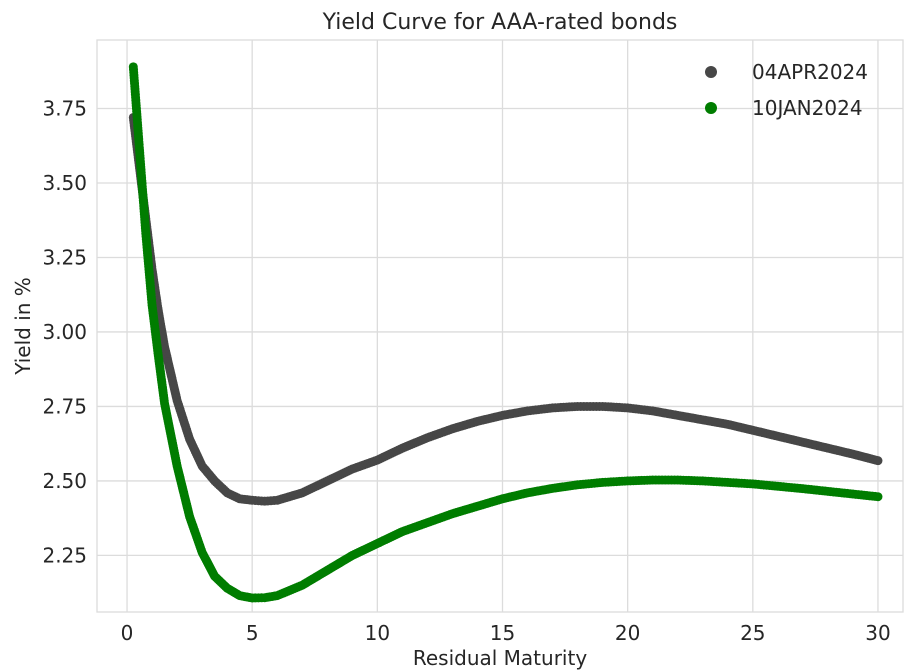 The image size is (904, 672). I want to click on x-tick-label: 5, so click(252, 633).